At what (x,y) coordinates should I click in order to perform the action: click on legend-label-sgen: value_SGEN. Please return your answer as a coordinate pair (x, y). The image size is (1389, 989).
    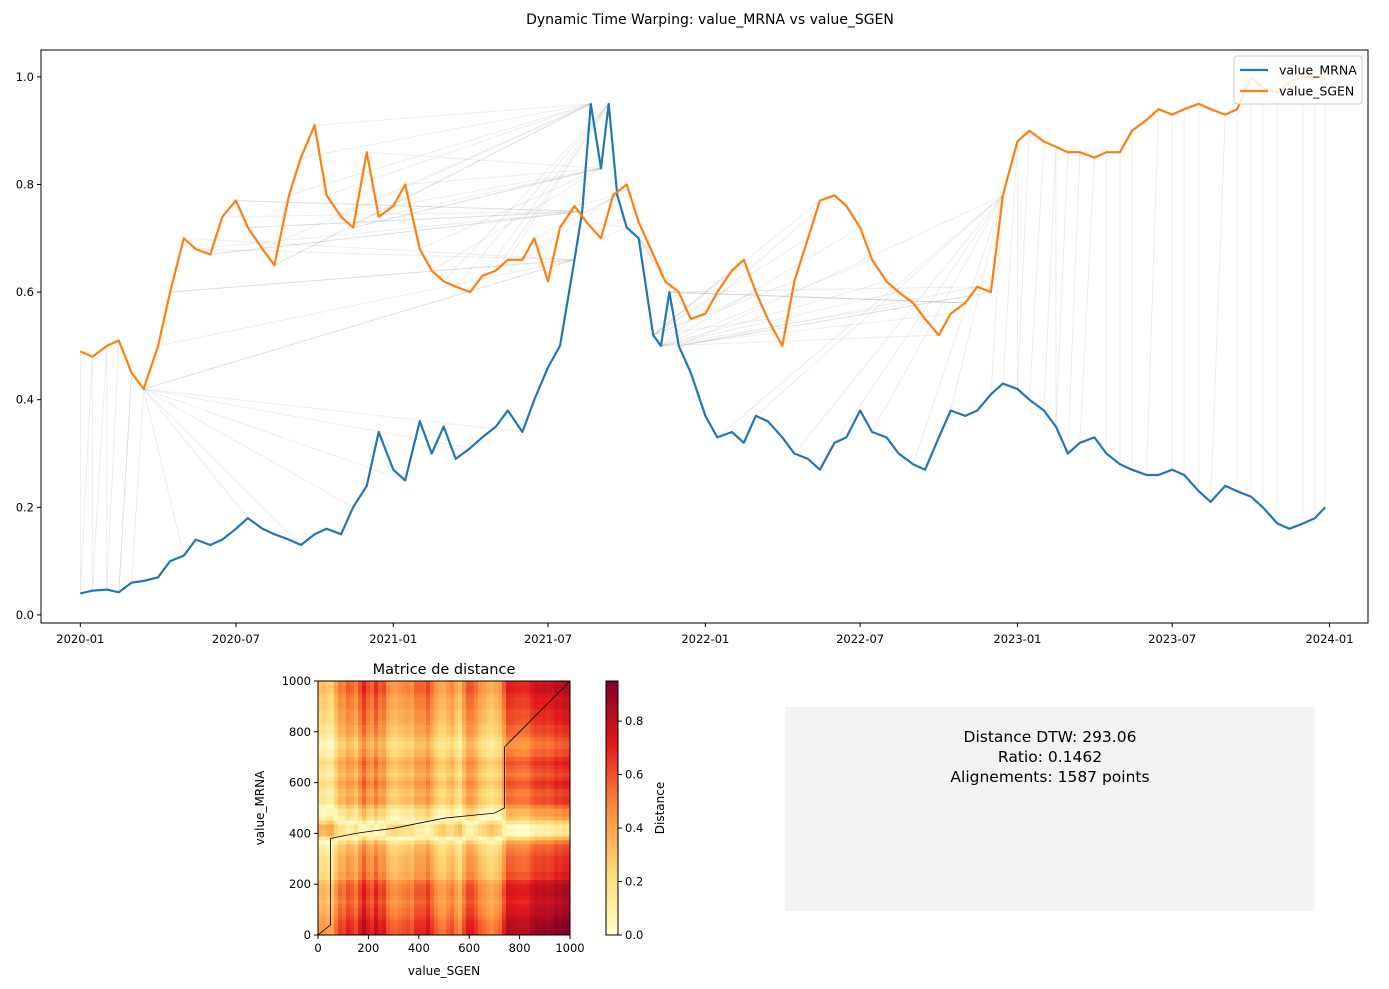
    Looking at the image, I should click on (1316, 91).